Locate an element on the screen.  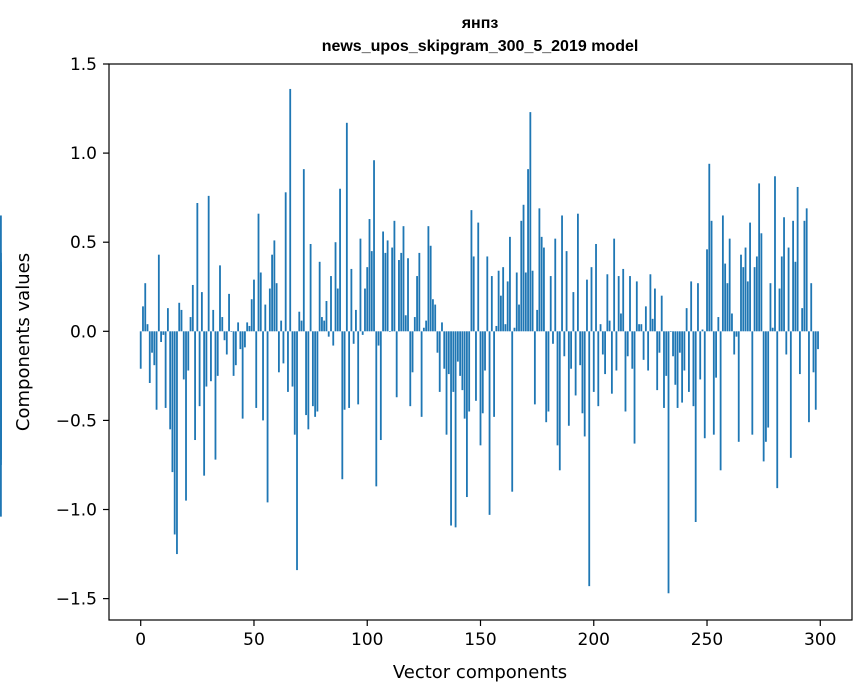
x-tick-label: 200 is located at coordinates (594, 640).